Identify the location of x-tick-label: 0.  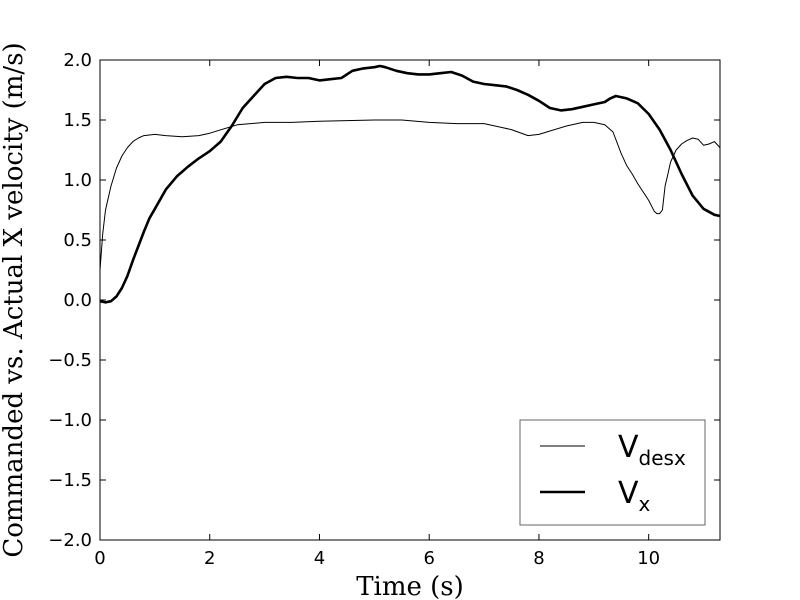
(99, 558).